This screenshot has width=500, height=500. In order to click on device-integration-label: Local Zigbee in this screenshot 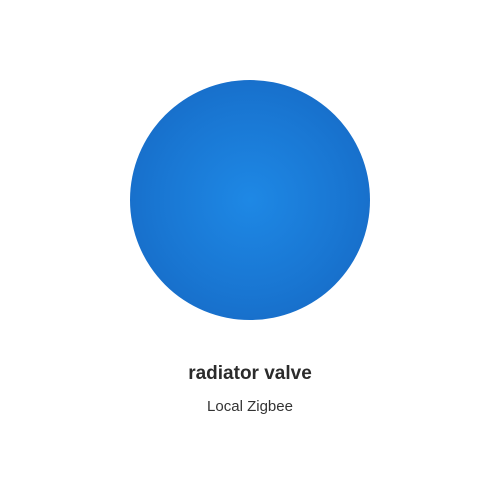, I will do `click(250, 406)`.